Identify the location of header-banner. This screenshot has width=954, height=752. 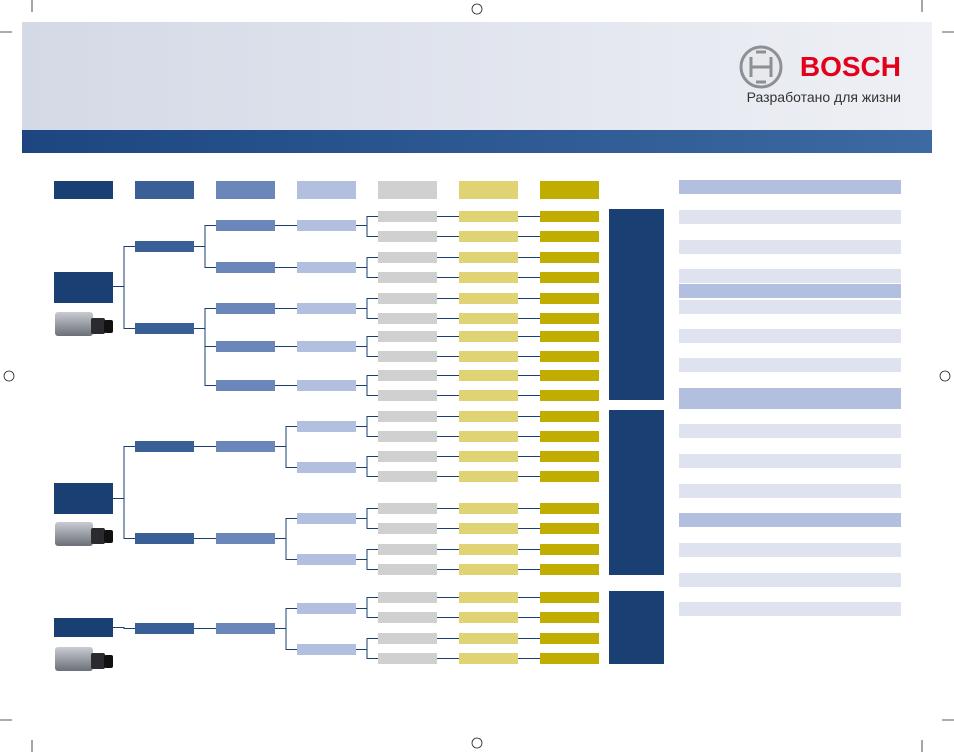
(477, 76).